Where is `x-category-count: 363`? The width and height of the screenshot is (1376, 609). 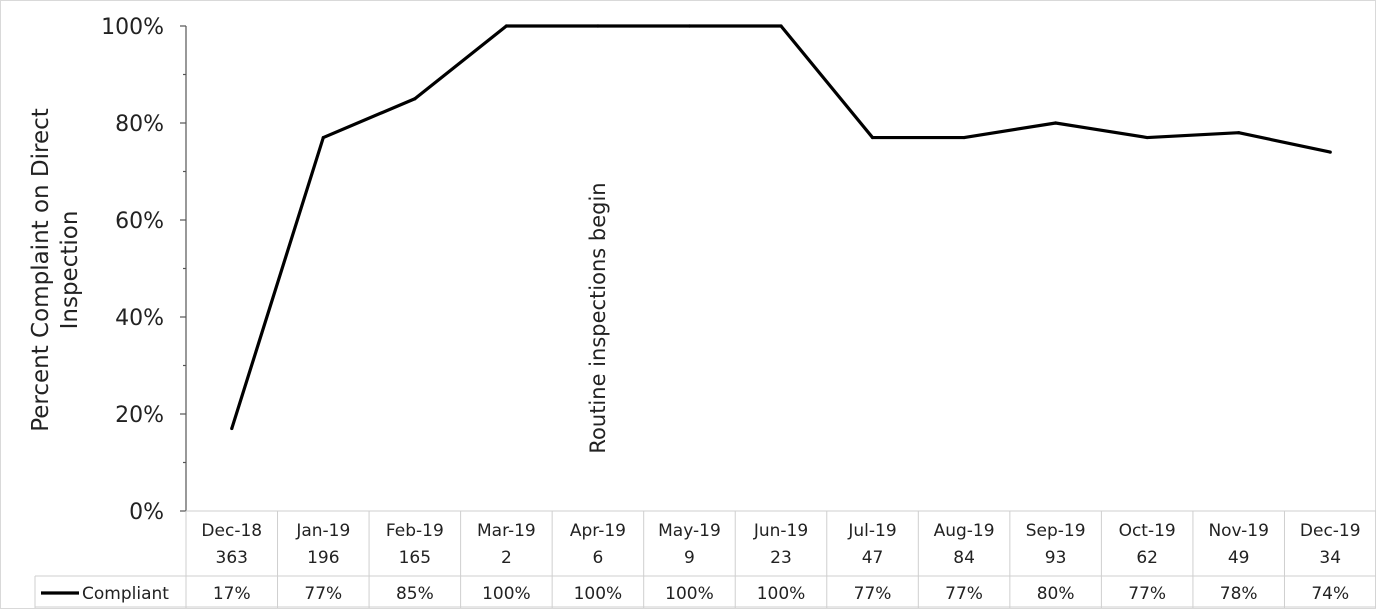
x-category-count: 363 is located at coordinates (232, 558).